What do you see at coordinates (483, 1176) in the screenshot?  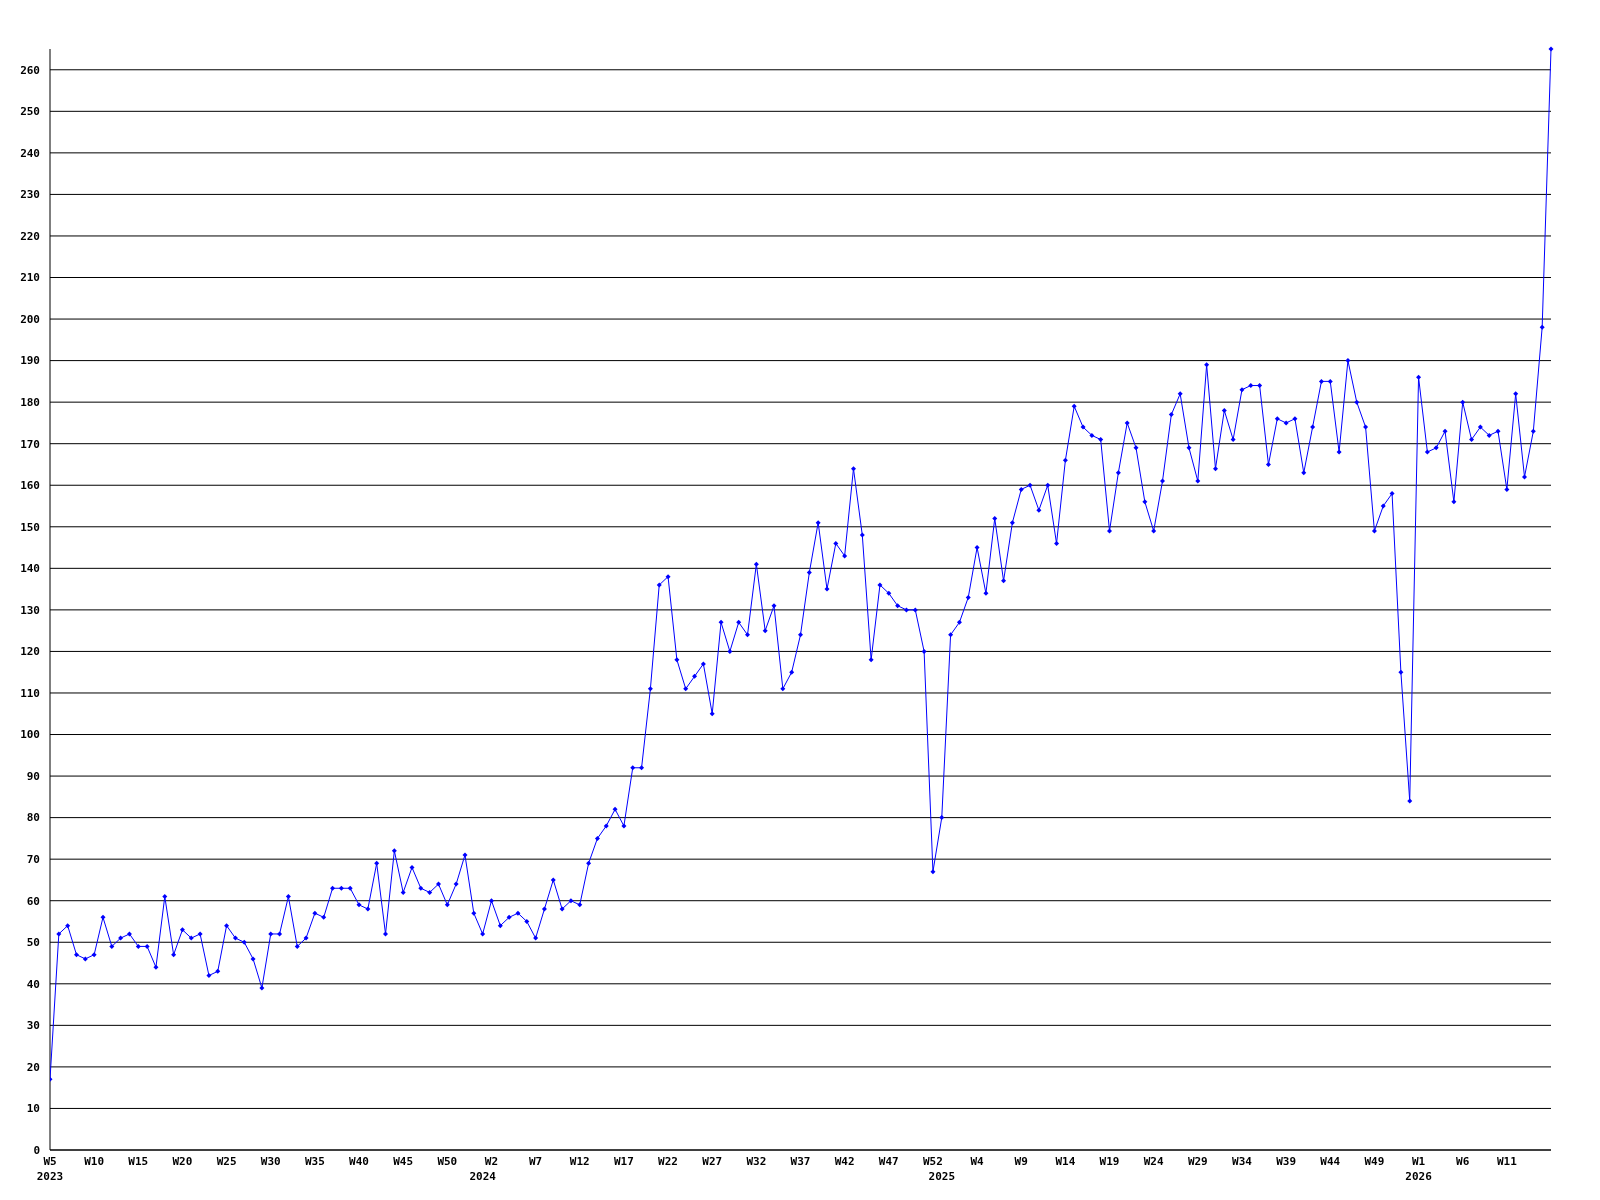 I see `x-tick-label: 2024` at bounding box center [483, 1176].